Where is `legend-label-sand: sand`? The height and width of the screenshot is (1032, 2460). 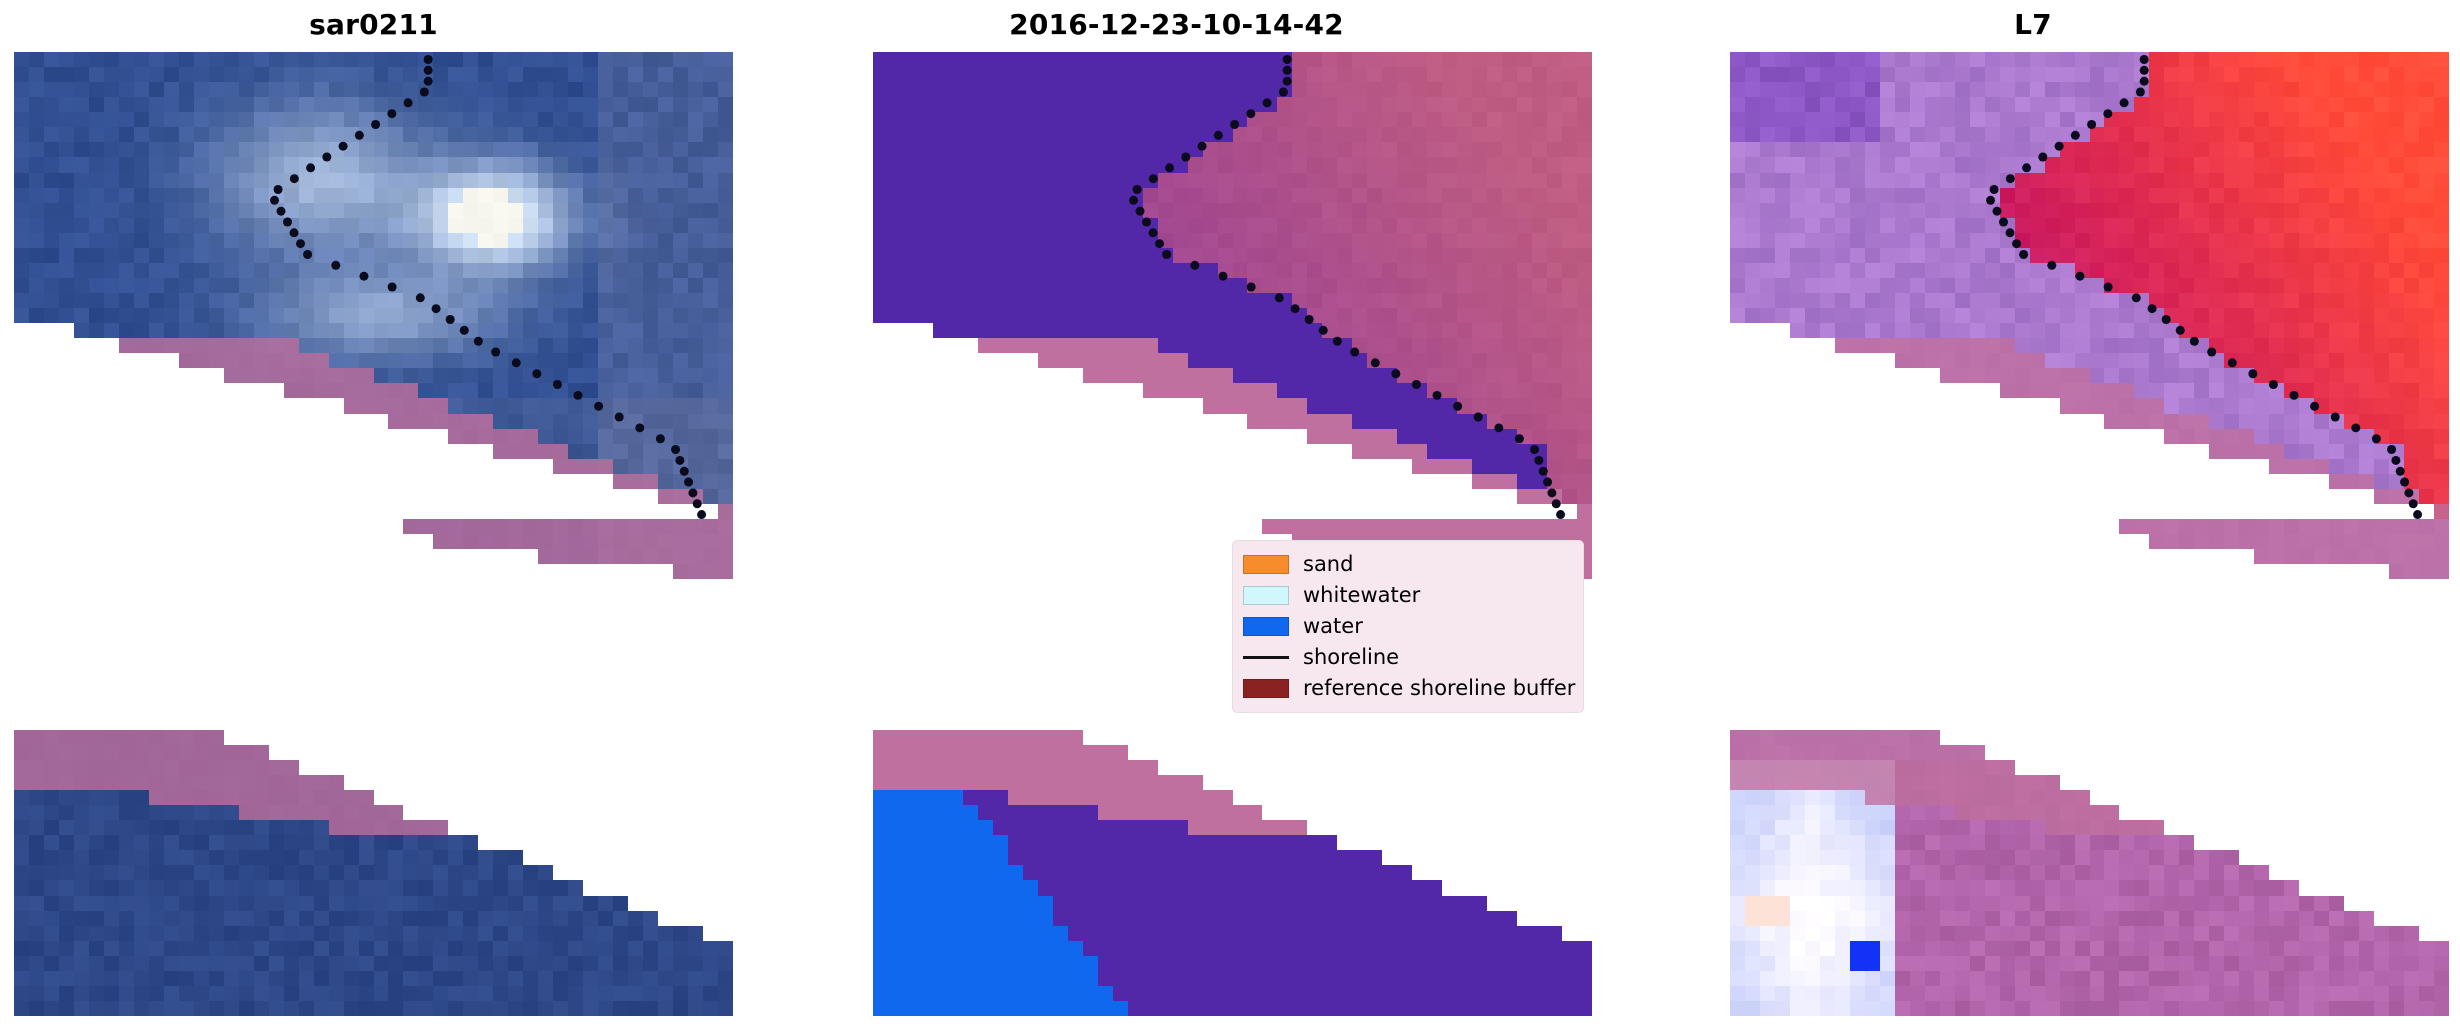 legend-label-sand: sand is located at coordinates (1328, 564).